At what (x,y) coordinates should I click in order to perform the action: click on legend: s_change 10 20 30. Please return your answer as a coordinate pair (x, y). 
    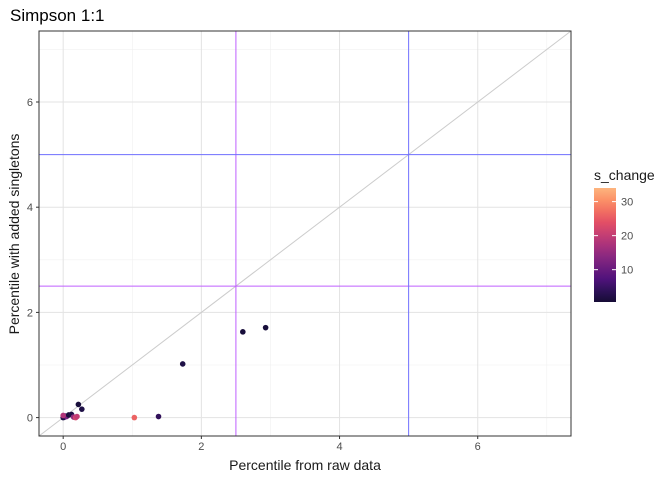
    Looking at the image, I should click on (624, 234).